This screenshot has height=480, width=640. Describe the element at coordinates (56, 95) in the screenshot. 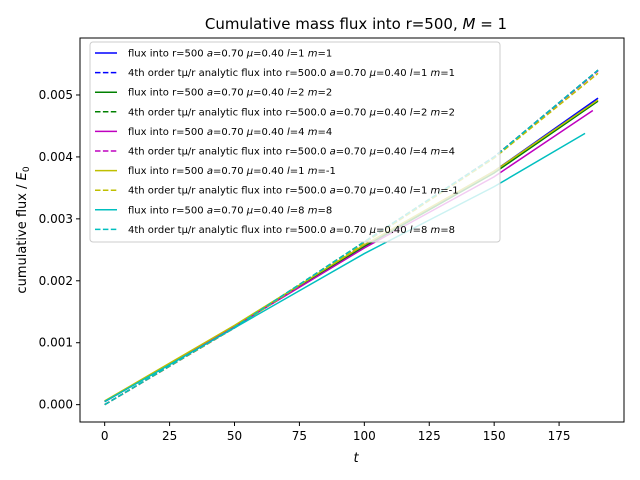

I see `y-tick-label: 0.005` at that location.